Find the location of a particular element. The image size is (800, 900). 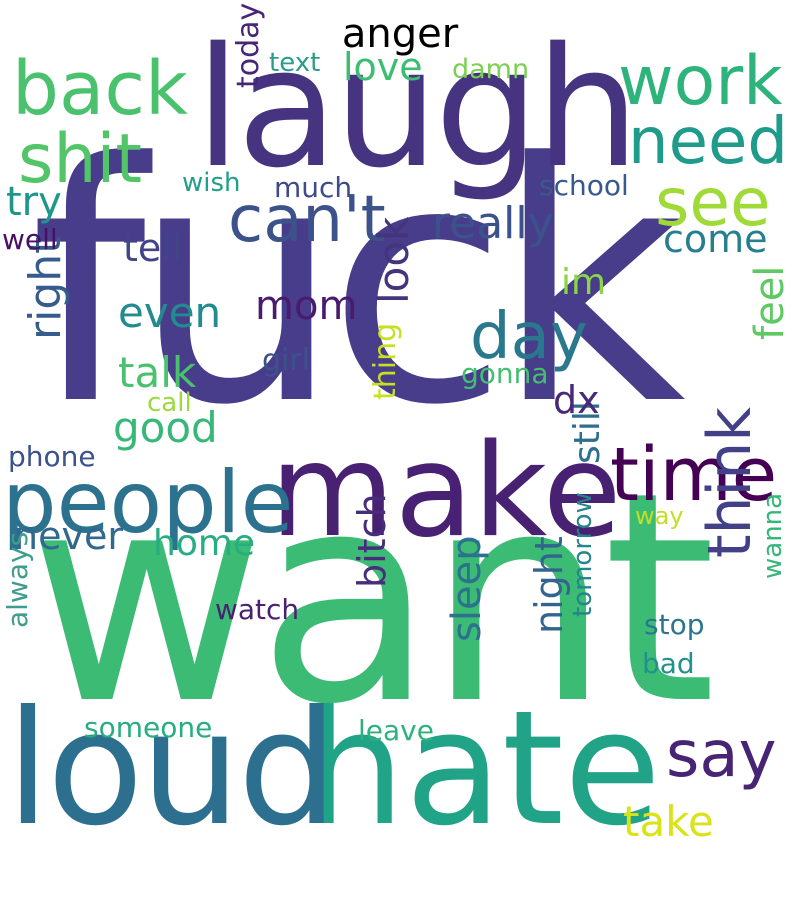

word-time: time is located at coordinates (694, 475).